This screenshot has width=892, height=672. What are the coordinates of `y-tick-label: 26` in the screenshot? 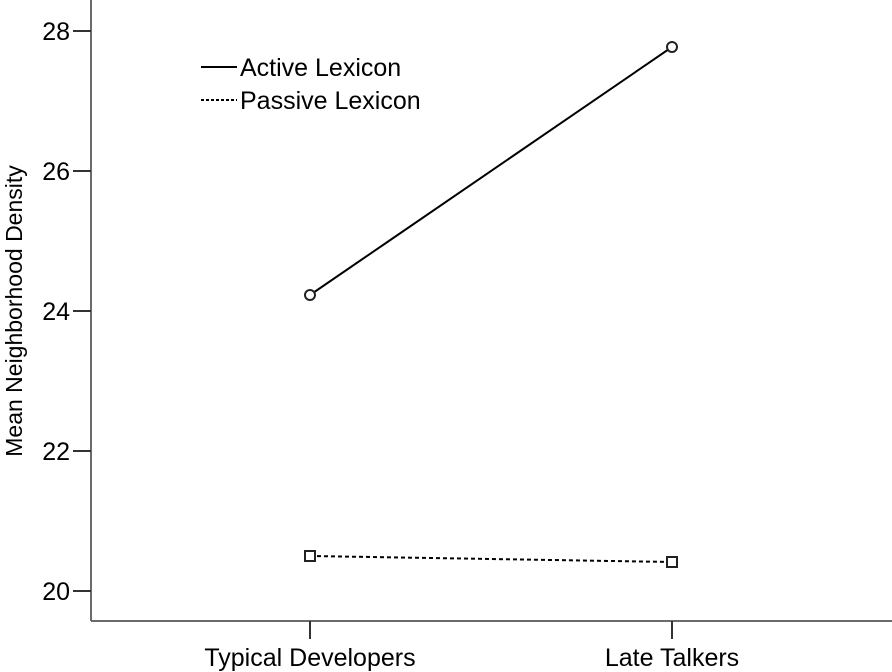 It's located at (56, 172).